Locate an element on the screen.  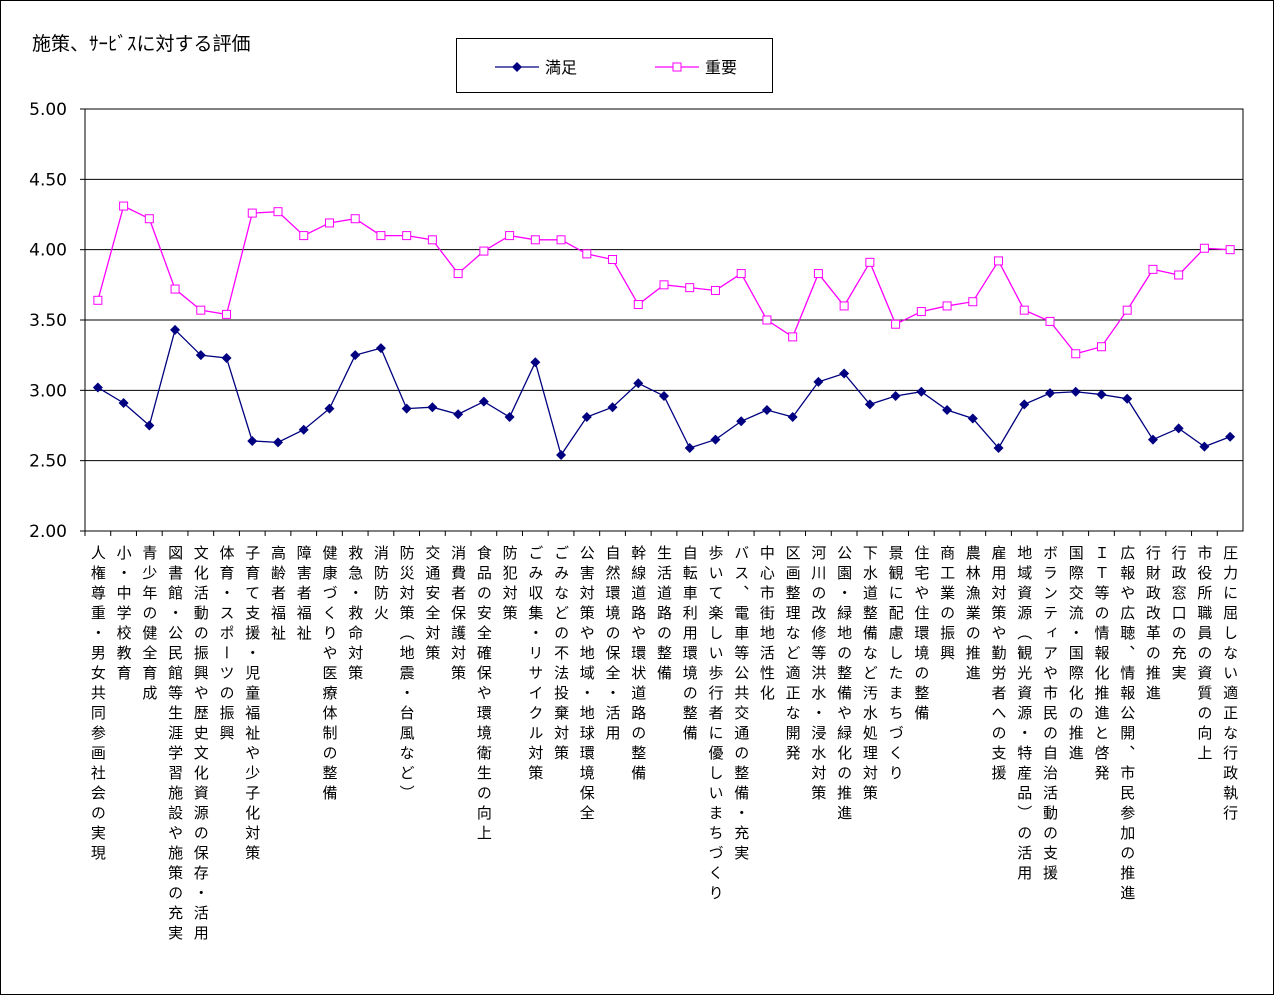
x-tick-label: 自転車利用環境の整備 is located at coordinates (690, 645).